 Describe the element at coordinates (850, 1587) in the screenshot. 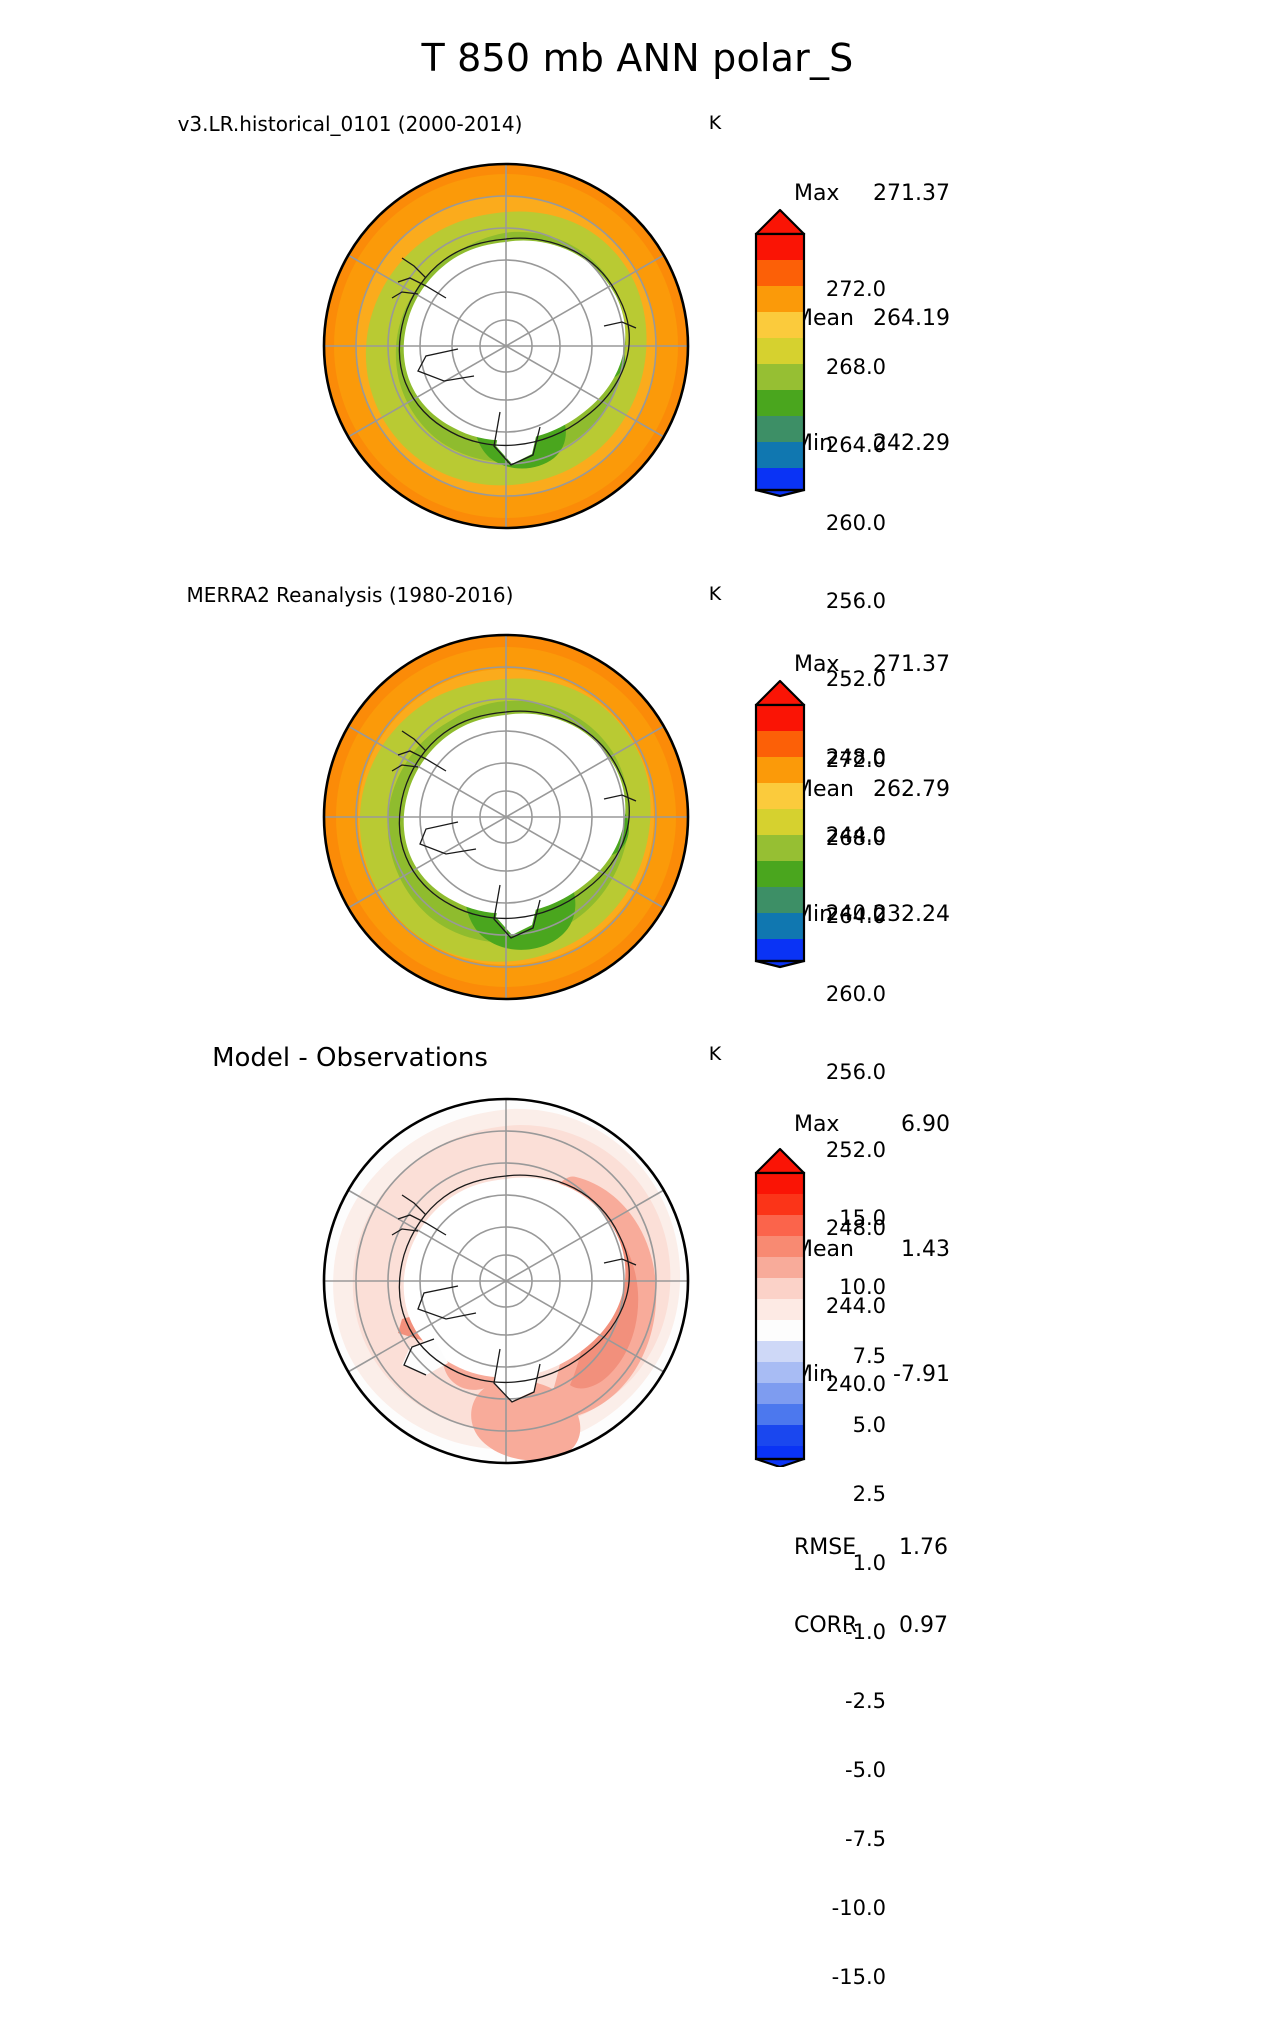

I see `footer-stats-difference: RMSE 1.76 CORR 0.97` at that location.